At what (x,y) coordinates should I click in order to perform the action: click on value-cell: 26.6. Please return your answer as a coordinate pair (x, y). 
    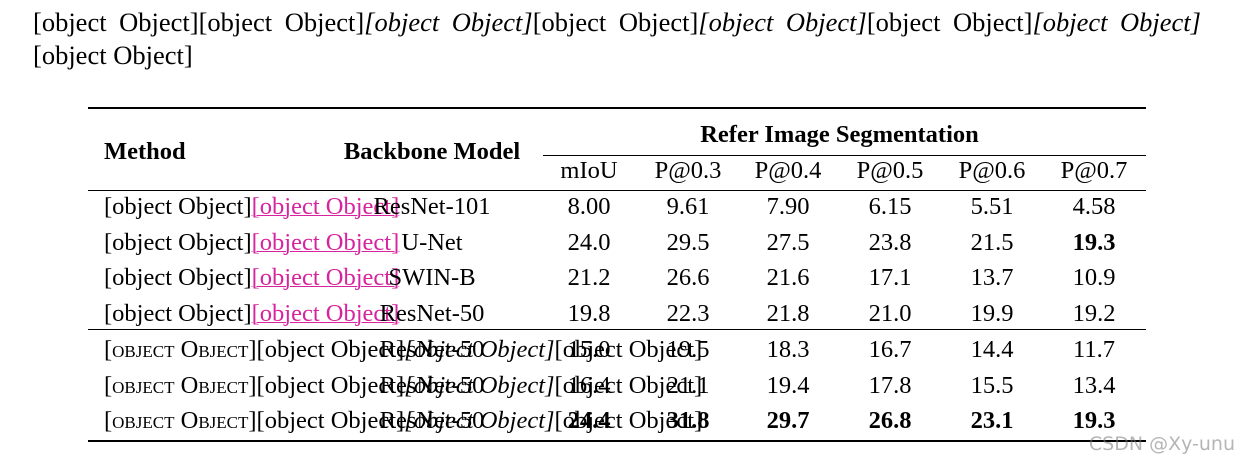
    Looking at the image, I should click on (688, 277).